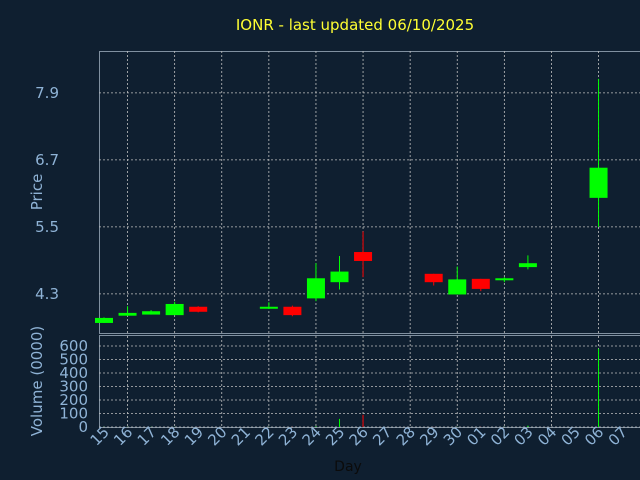 The width and height of the screenshot is (640, 480). I want to click on volume-tick-label: 0, so click(83, 427).